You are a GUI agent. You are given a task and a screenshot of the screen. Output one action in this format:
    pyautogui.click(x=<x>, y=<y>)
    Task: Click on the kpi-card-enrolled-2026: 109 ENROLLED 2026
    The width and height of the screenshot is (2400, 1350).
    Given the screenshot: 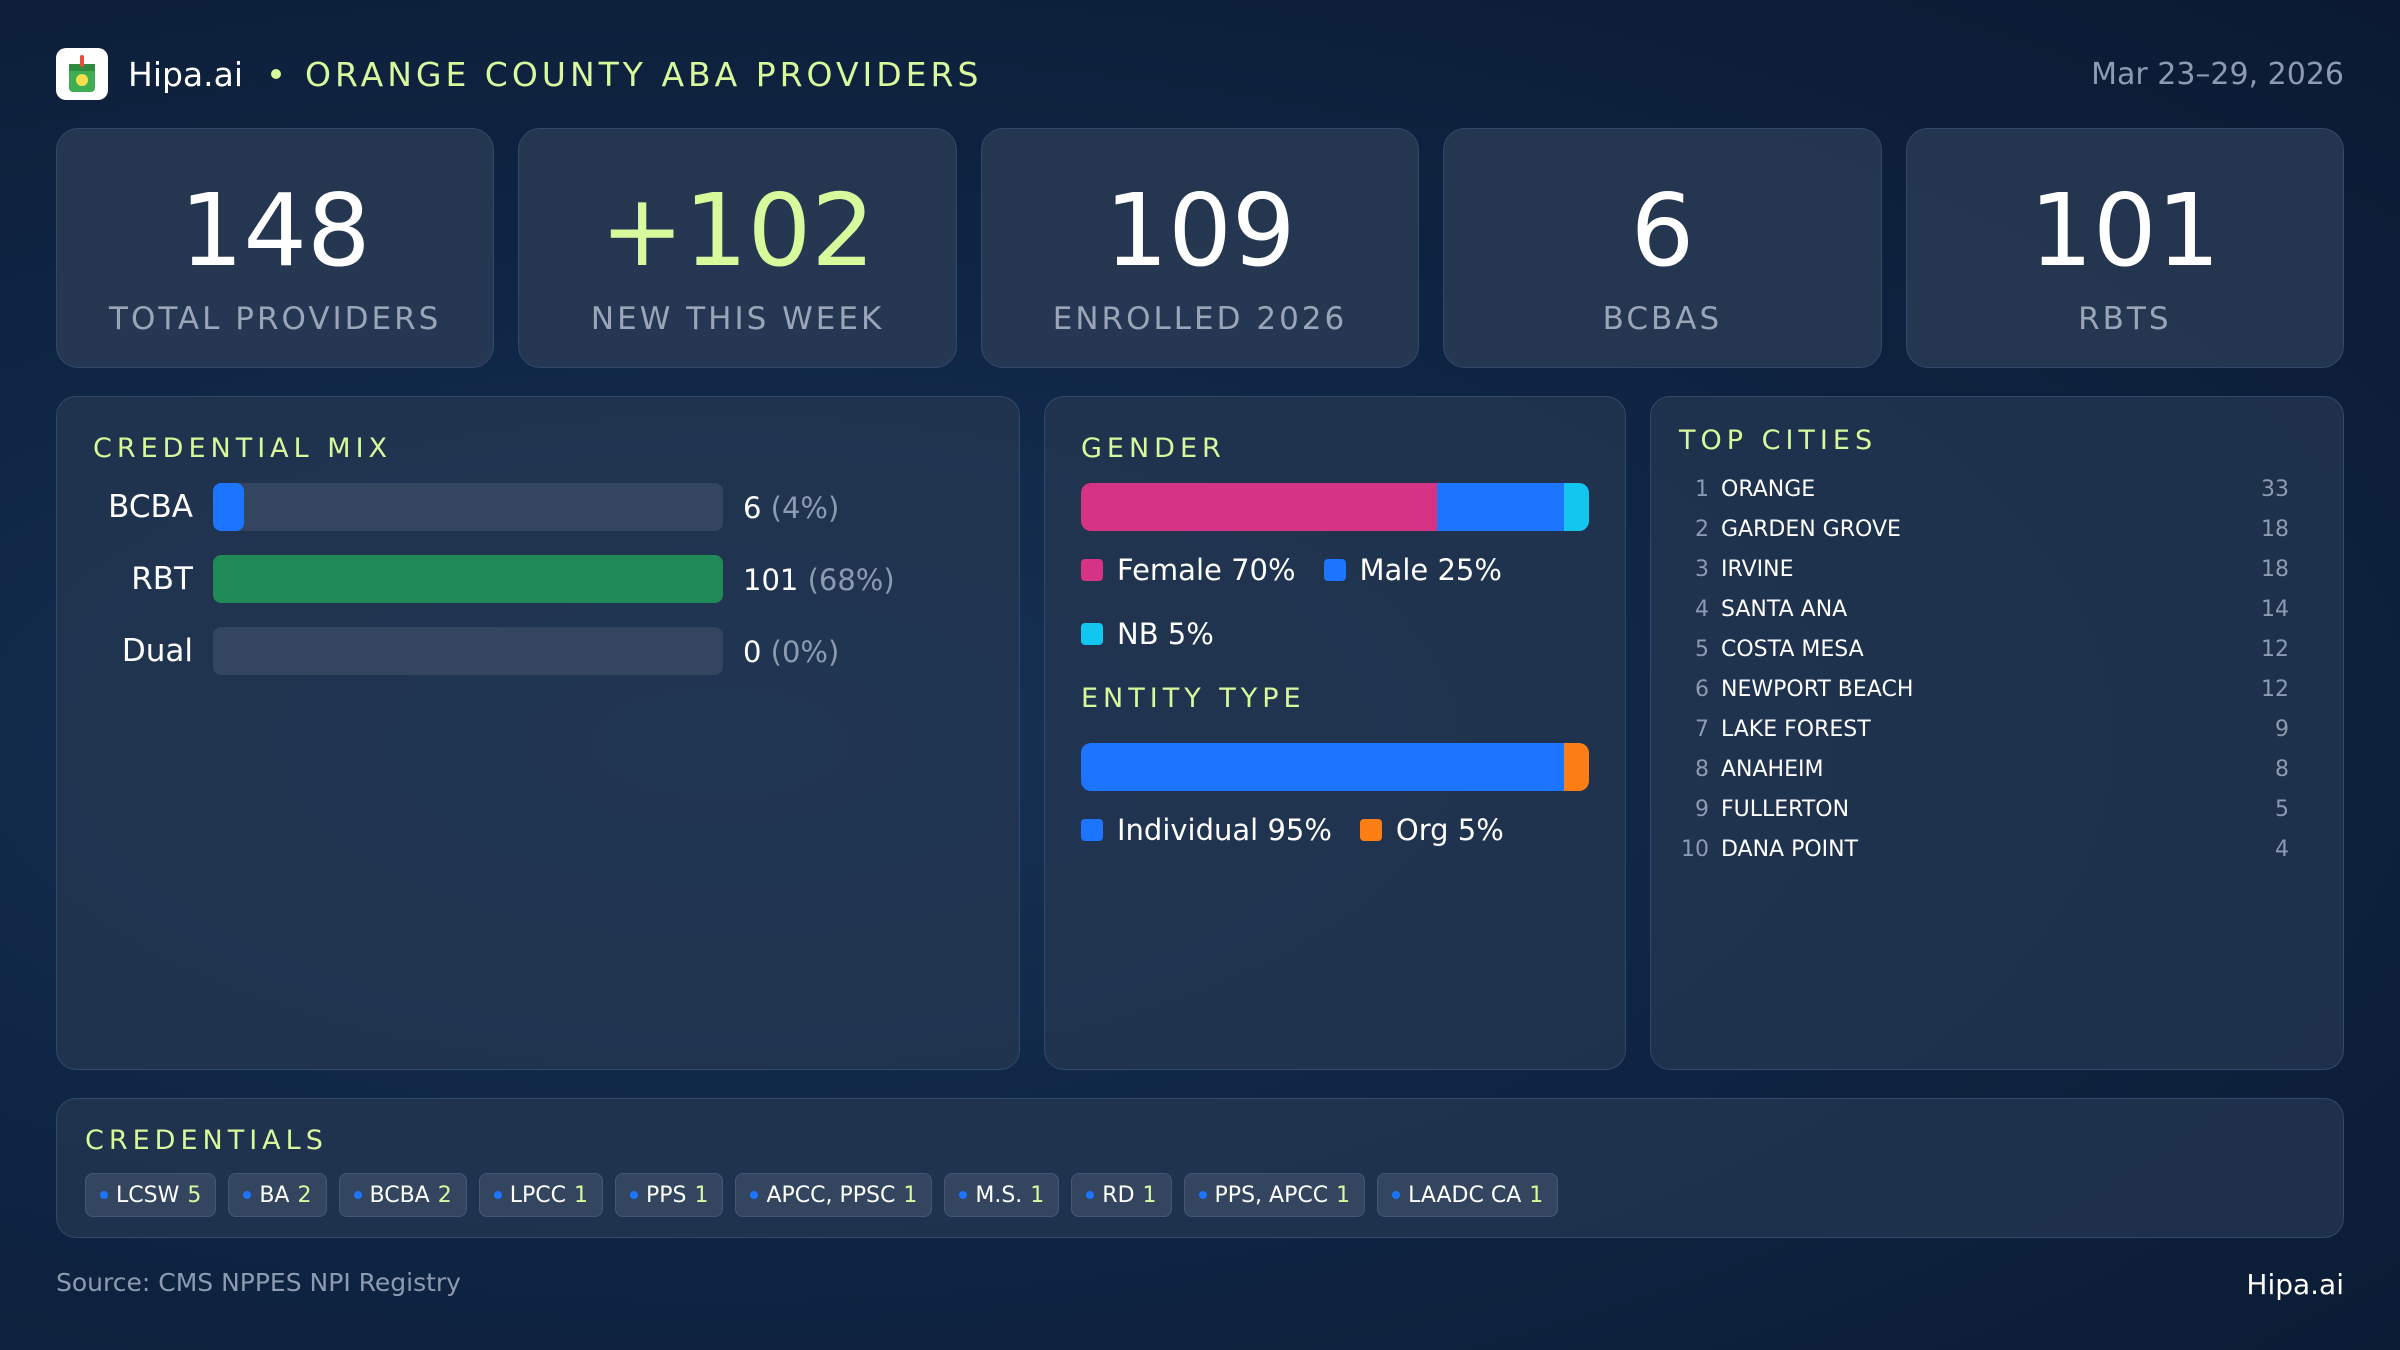 What is the action you would take?
    pyautogui.click(x=1200, y=248)
    